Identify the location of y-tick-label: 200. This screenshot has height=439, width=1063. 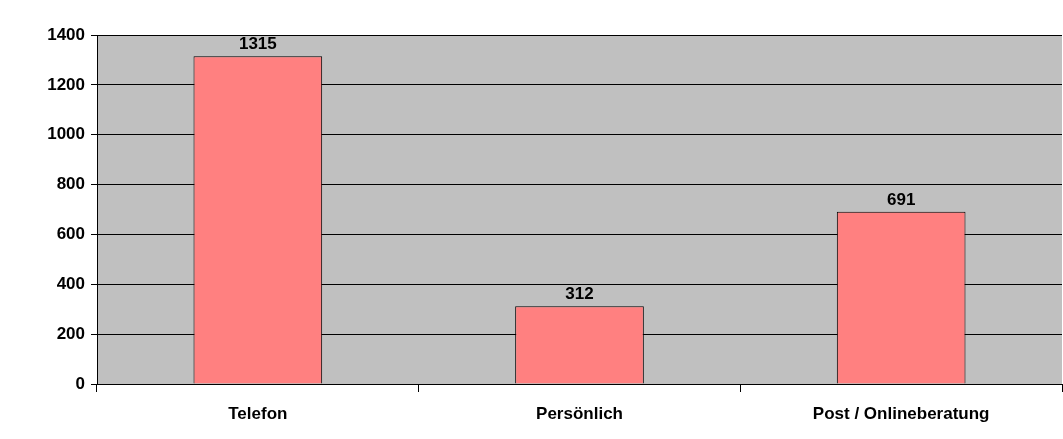
(70, 333).